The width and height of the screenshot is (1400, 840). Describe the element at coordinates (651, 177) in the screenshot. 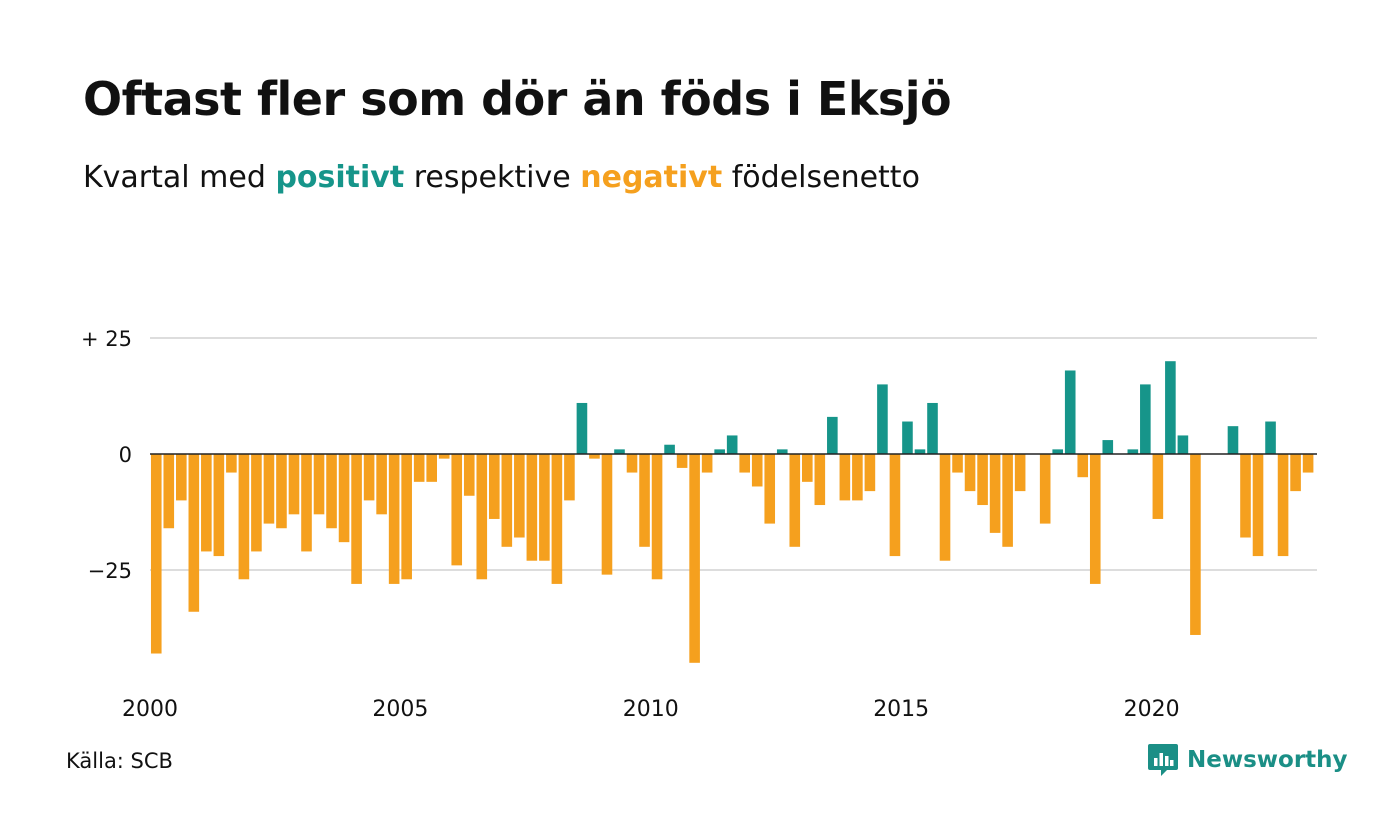

I see `legend-negative: negativt` at that location.